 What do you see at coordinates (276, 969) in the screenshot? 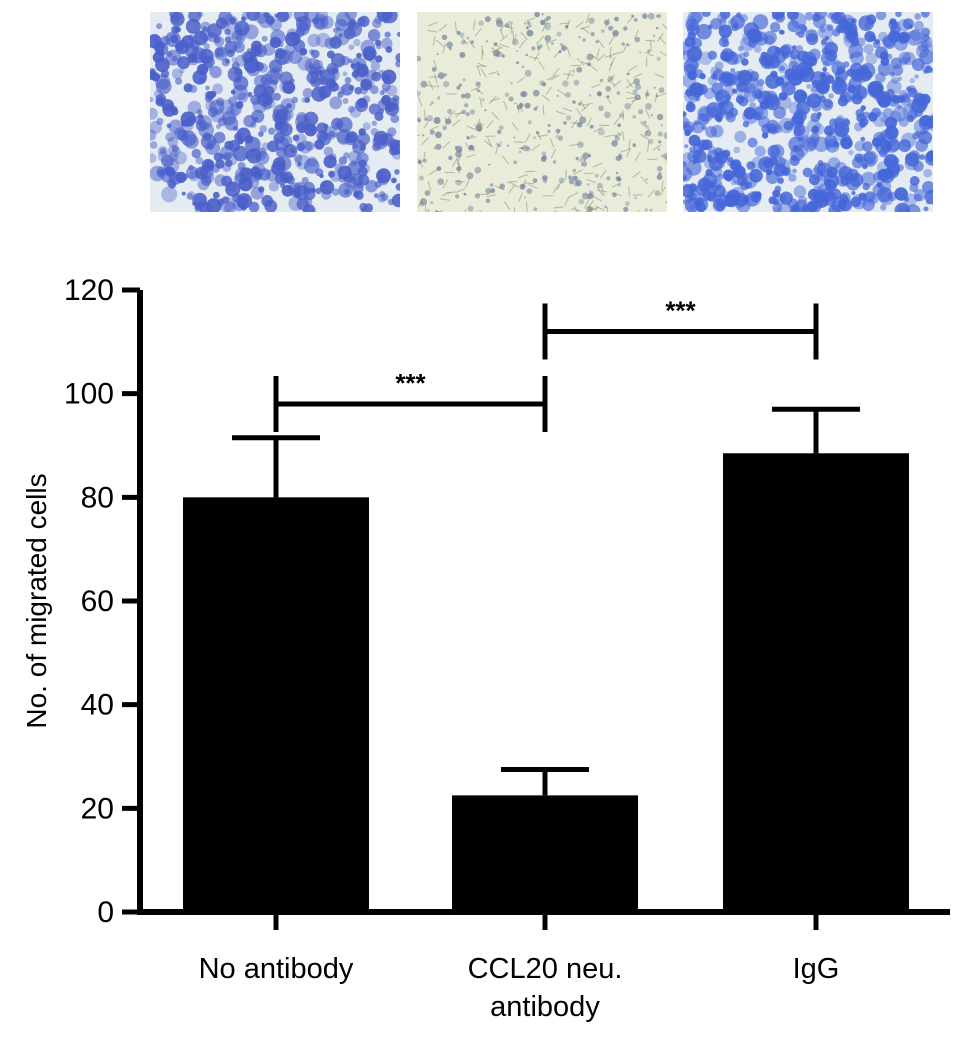
I see `x-category-label: No antibody` at bounding box center [276, 969].